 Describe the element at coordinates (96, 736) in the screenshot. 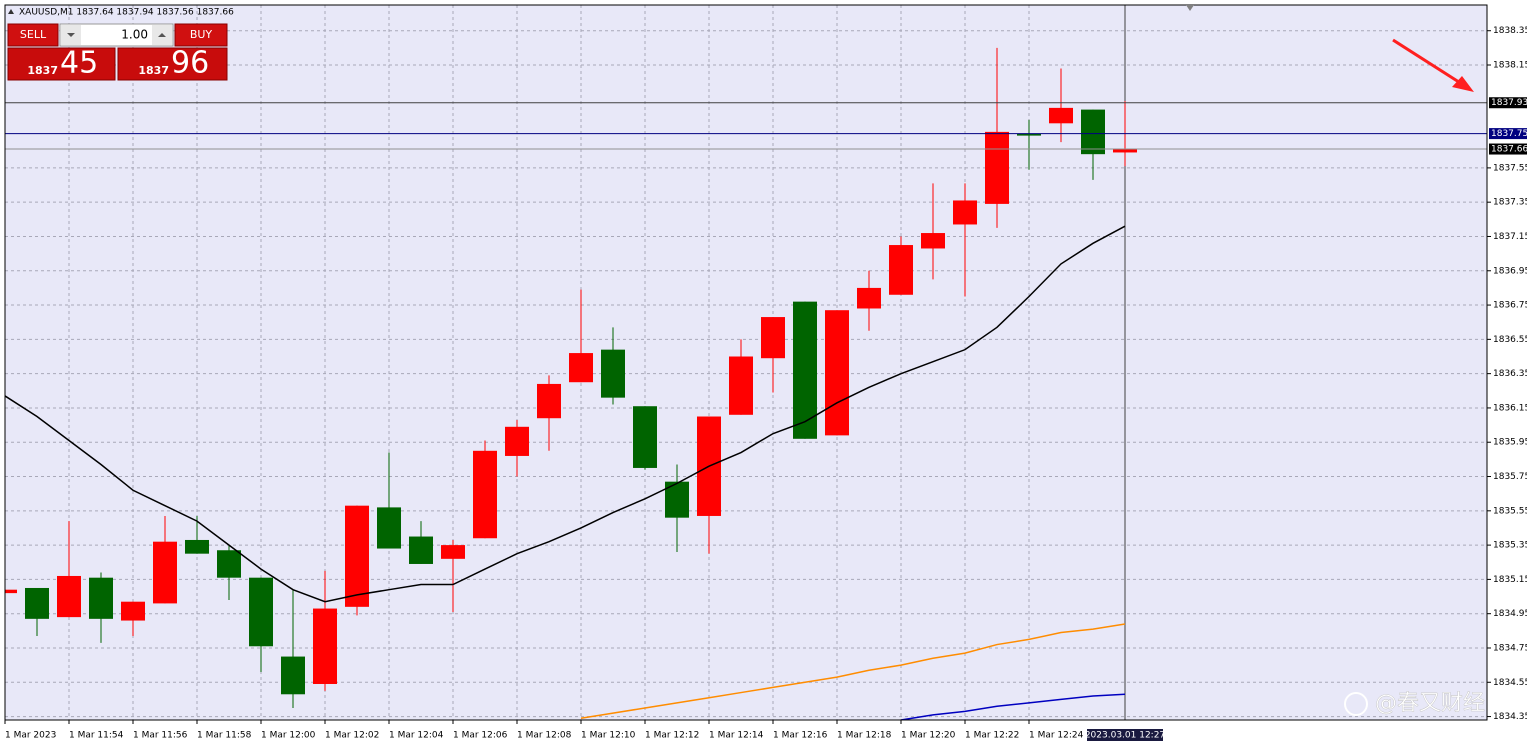

I see `x-tick-label: 1 Mar 11:54` at that location.